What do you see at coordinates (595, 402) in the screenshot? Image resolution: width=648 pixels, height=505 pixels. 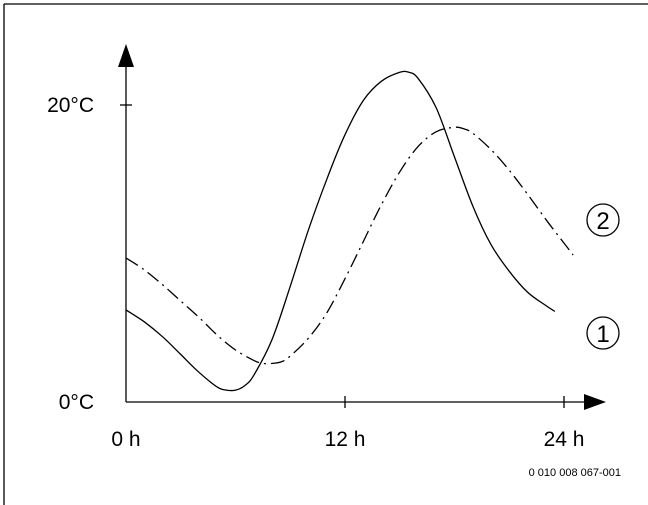 I see `x-axis-arrow` at bounding box center [595, 402].